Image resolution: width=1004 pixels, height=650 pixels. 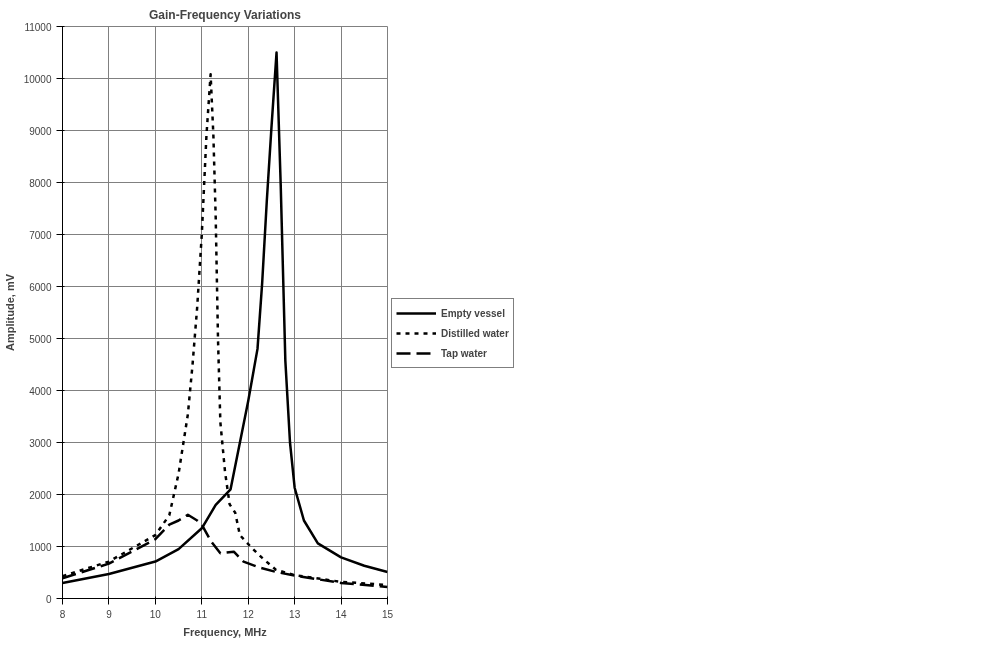 What do you see at coordinates (202, 614) in the screenshot?
I see `x-tick-label: 11` at bounding box center [202, 614].